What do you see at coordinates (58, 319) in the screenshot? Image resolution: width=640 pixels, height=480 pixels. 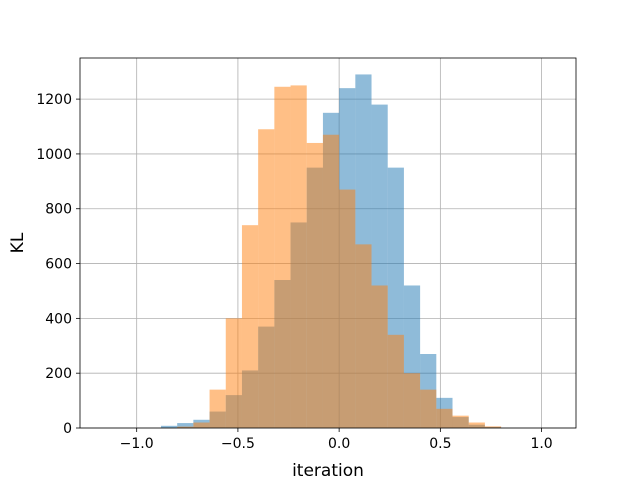 I see `y-tick-label: 400` at bounding box center [58, 319].